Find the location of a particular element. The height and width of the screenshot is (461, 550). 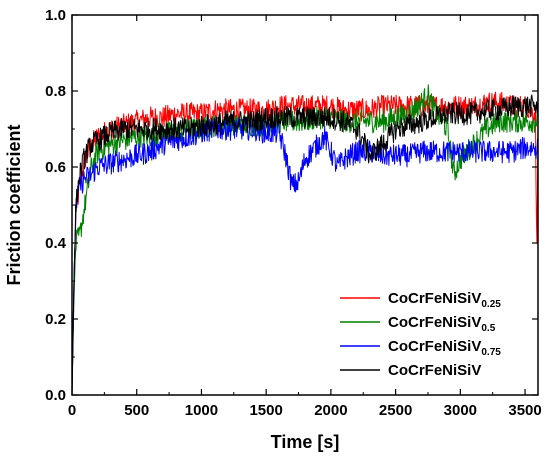

y-tick-label: 0.0 is located at coordinates (55, 395).